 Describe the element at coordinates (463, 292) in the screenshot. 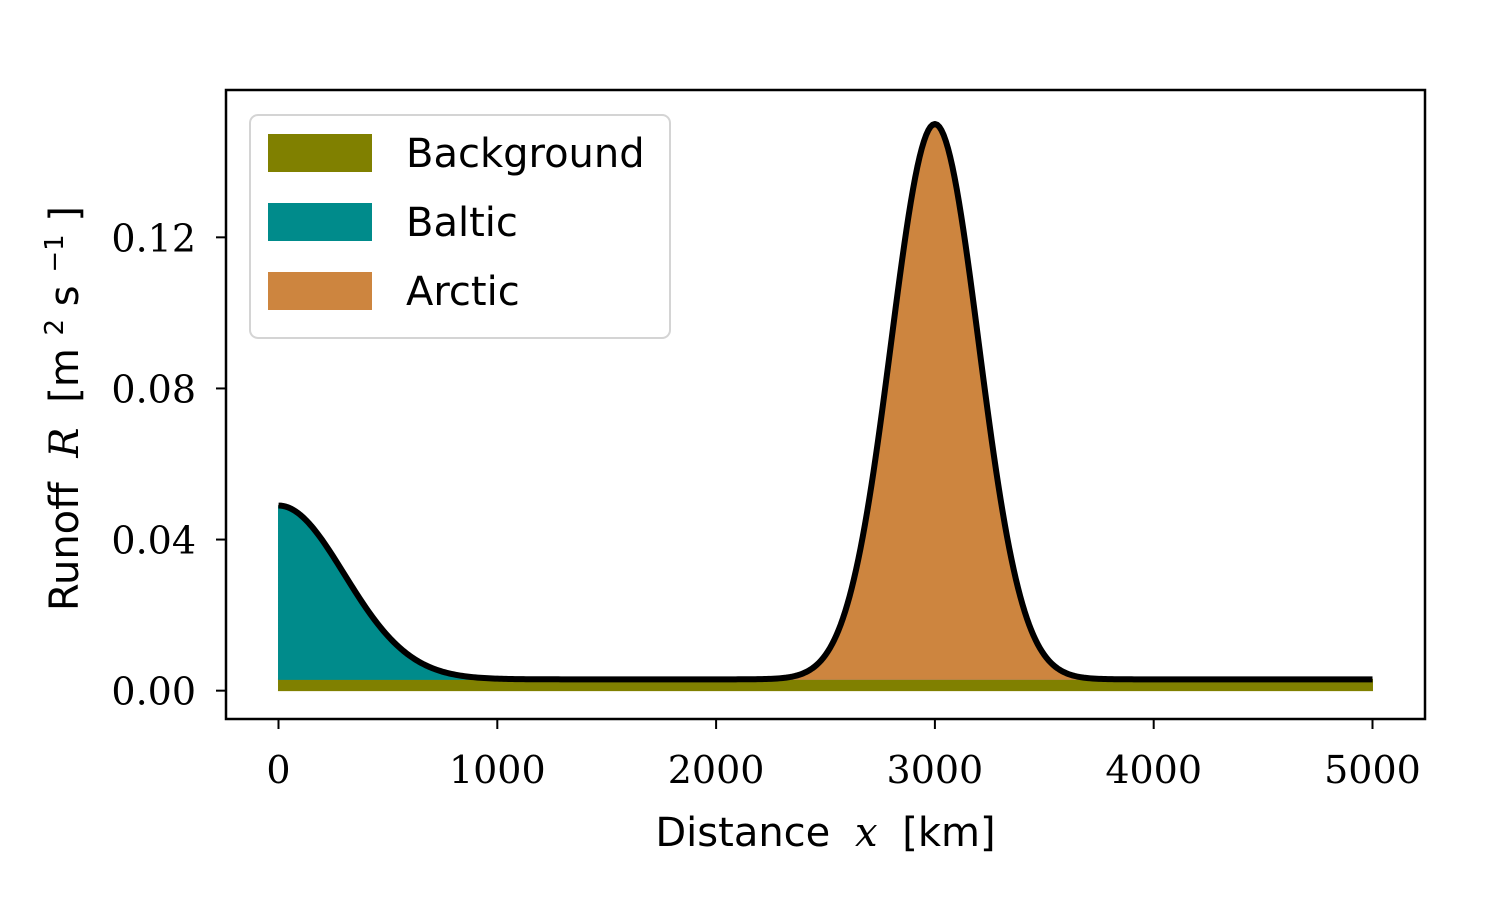

I see `legend-label-arctic: Arctic` at that location.